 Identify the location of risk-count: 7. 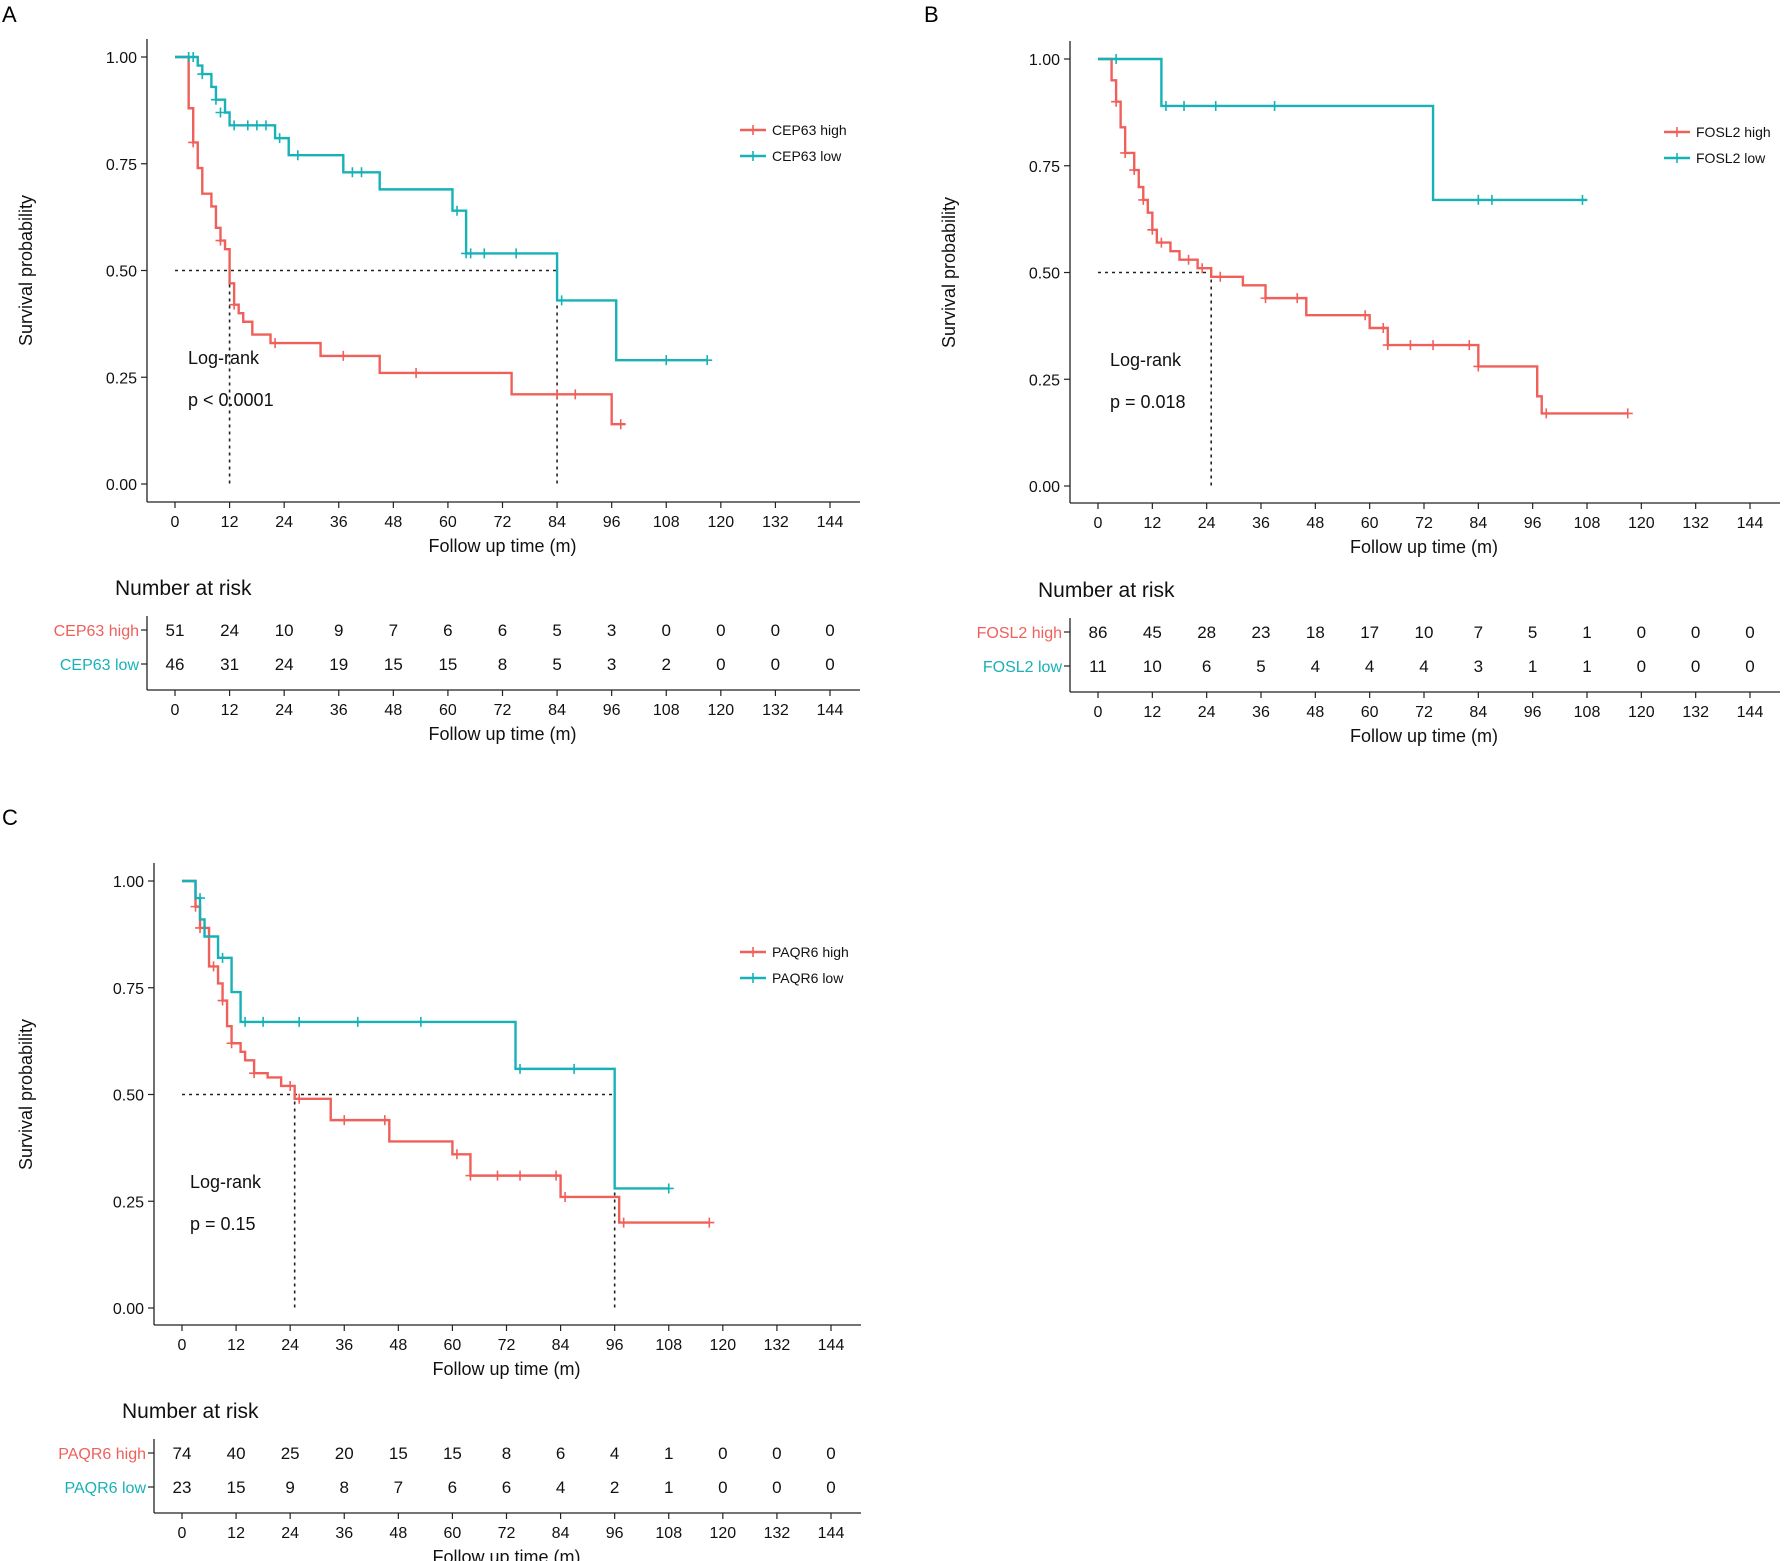
(393, 630).